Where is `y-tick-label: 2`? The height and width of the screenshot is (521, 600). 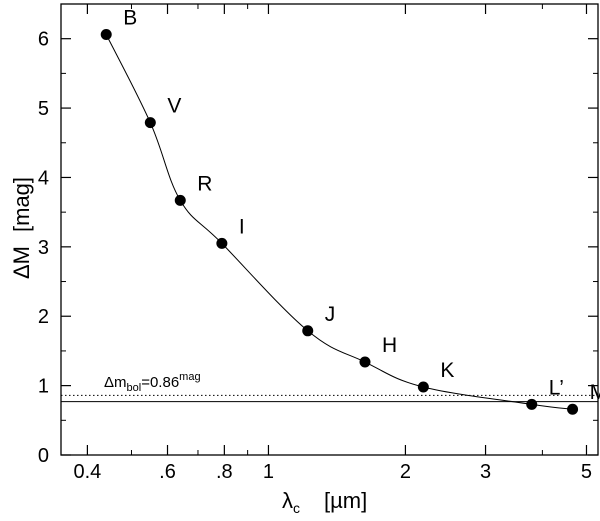
y-tick-label: 2 is located at coordinates (43, 317).